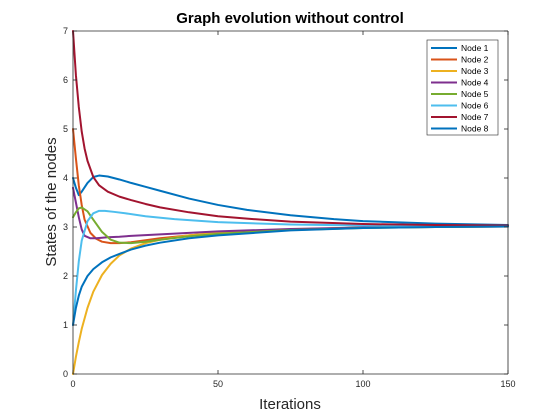 The image size is (560, 420). What do you see at coordinates (65, 374) in the screenshot?
I see `y-tick-label: 0` at bounding box center [65, 374].